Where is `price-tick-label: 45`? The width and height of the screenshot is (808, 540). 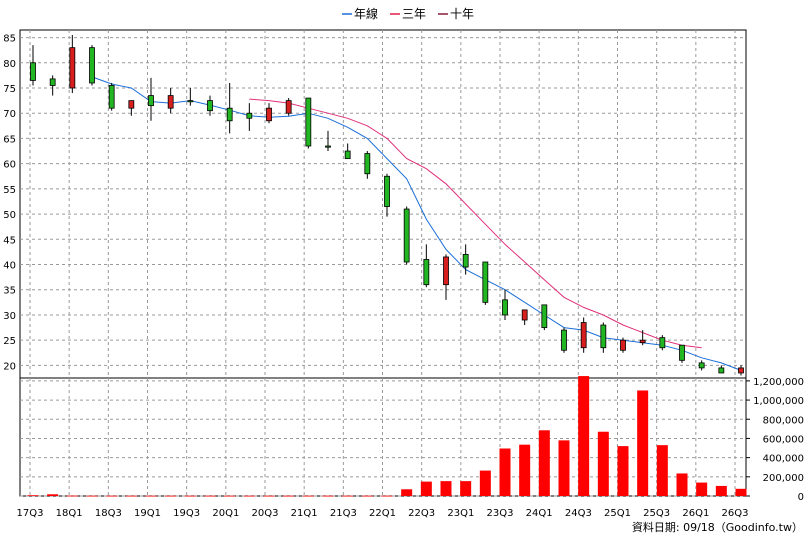
price-tick-label: 45 is located at coordinates (9, 240).